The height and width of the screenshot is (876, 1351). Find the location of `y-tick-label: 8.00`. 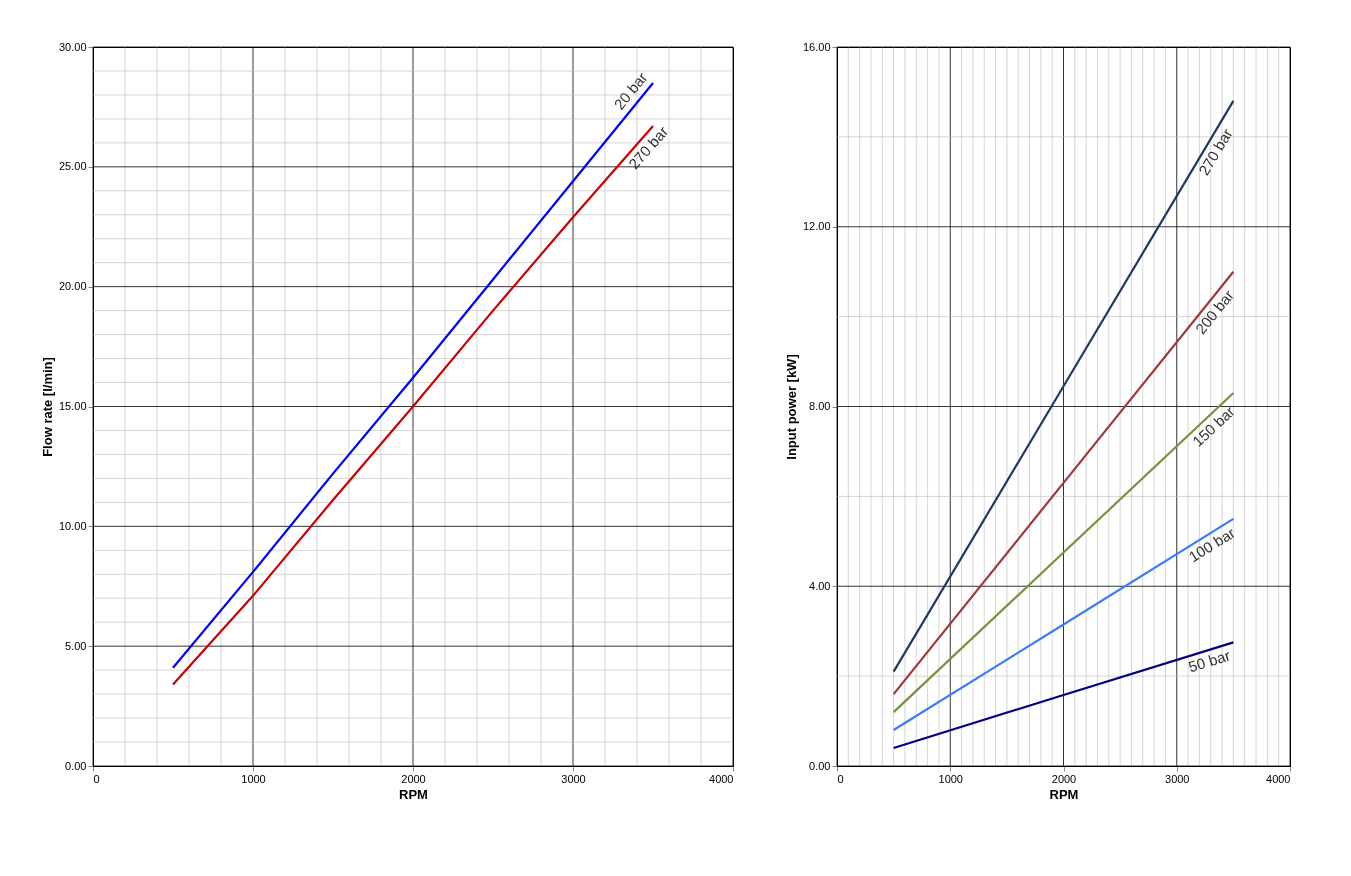

y-tick-label: 8.00 is located at coordinates (820, 406).